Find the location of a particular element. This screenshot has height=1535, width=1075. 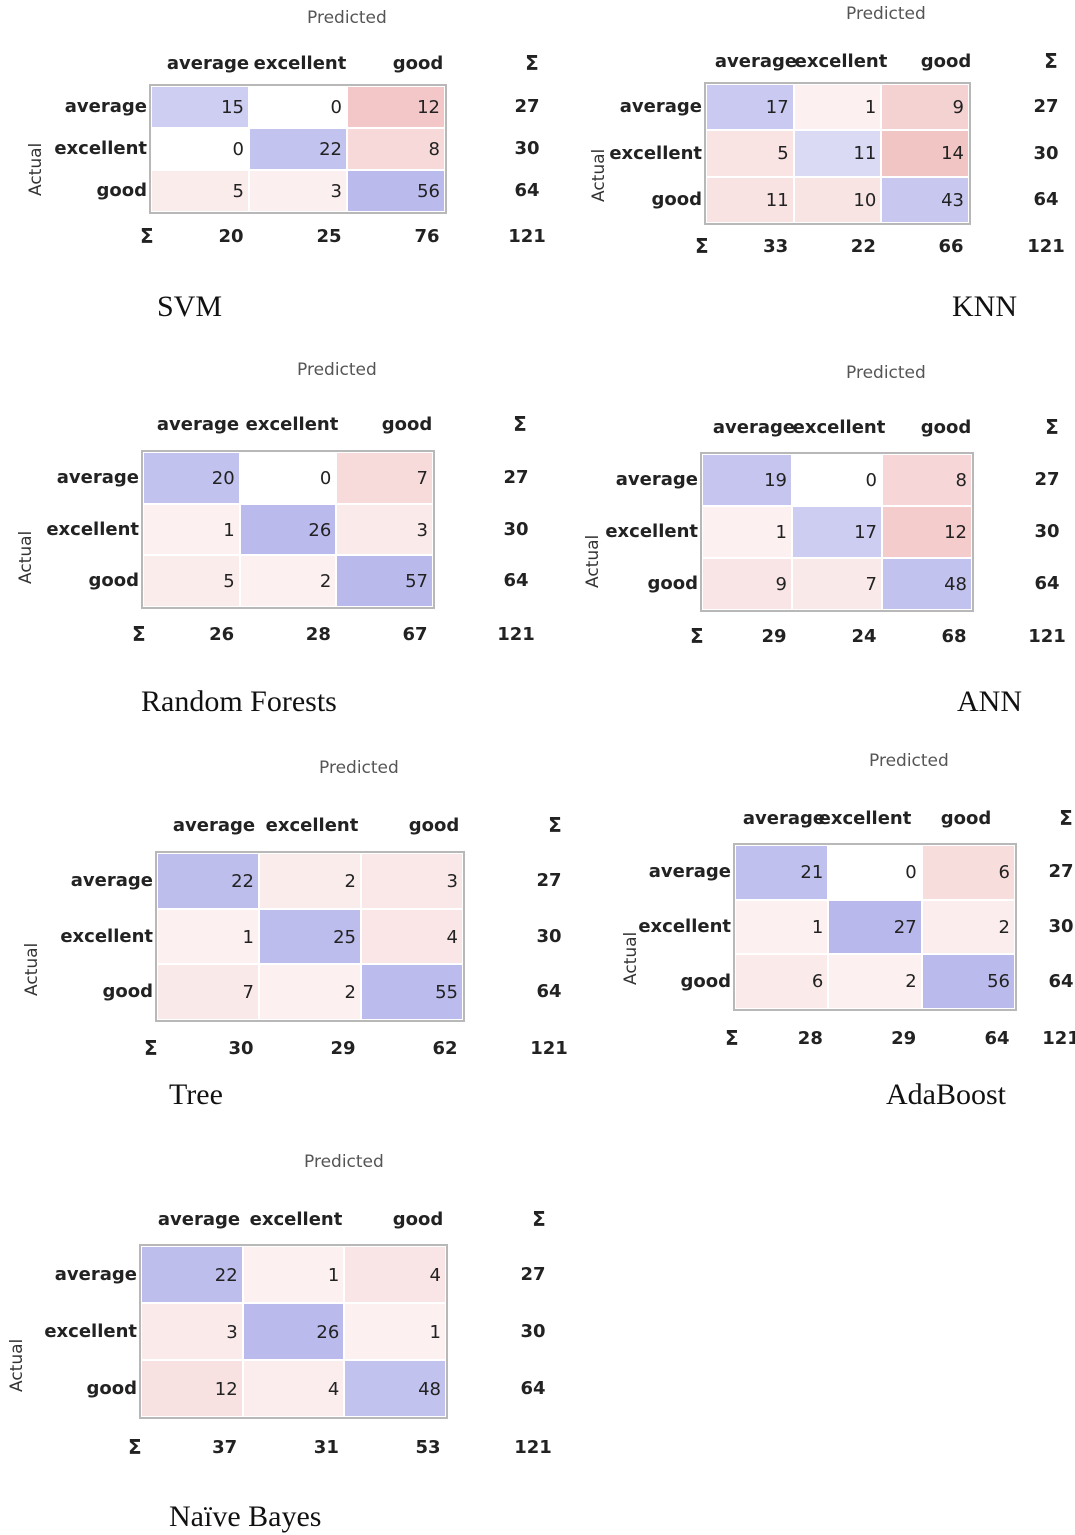

model-title: Random Forests is located at coordinates (239, 701).